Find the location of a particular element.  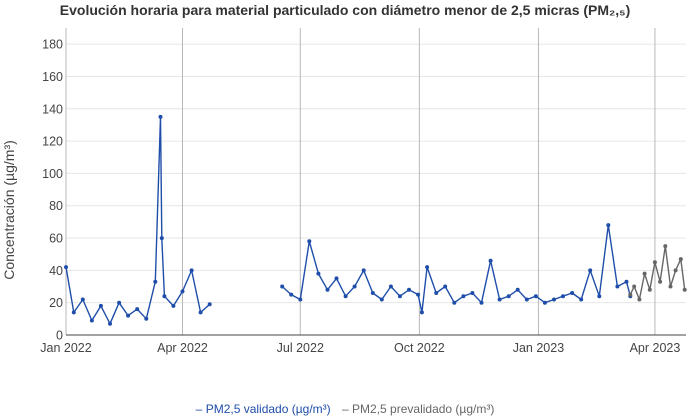

y-tick-label: 120 is located at coordinates (52, 142).